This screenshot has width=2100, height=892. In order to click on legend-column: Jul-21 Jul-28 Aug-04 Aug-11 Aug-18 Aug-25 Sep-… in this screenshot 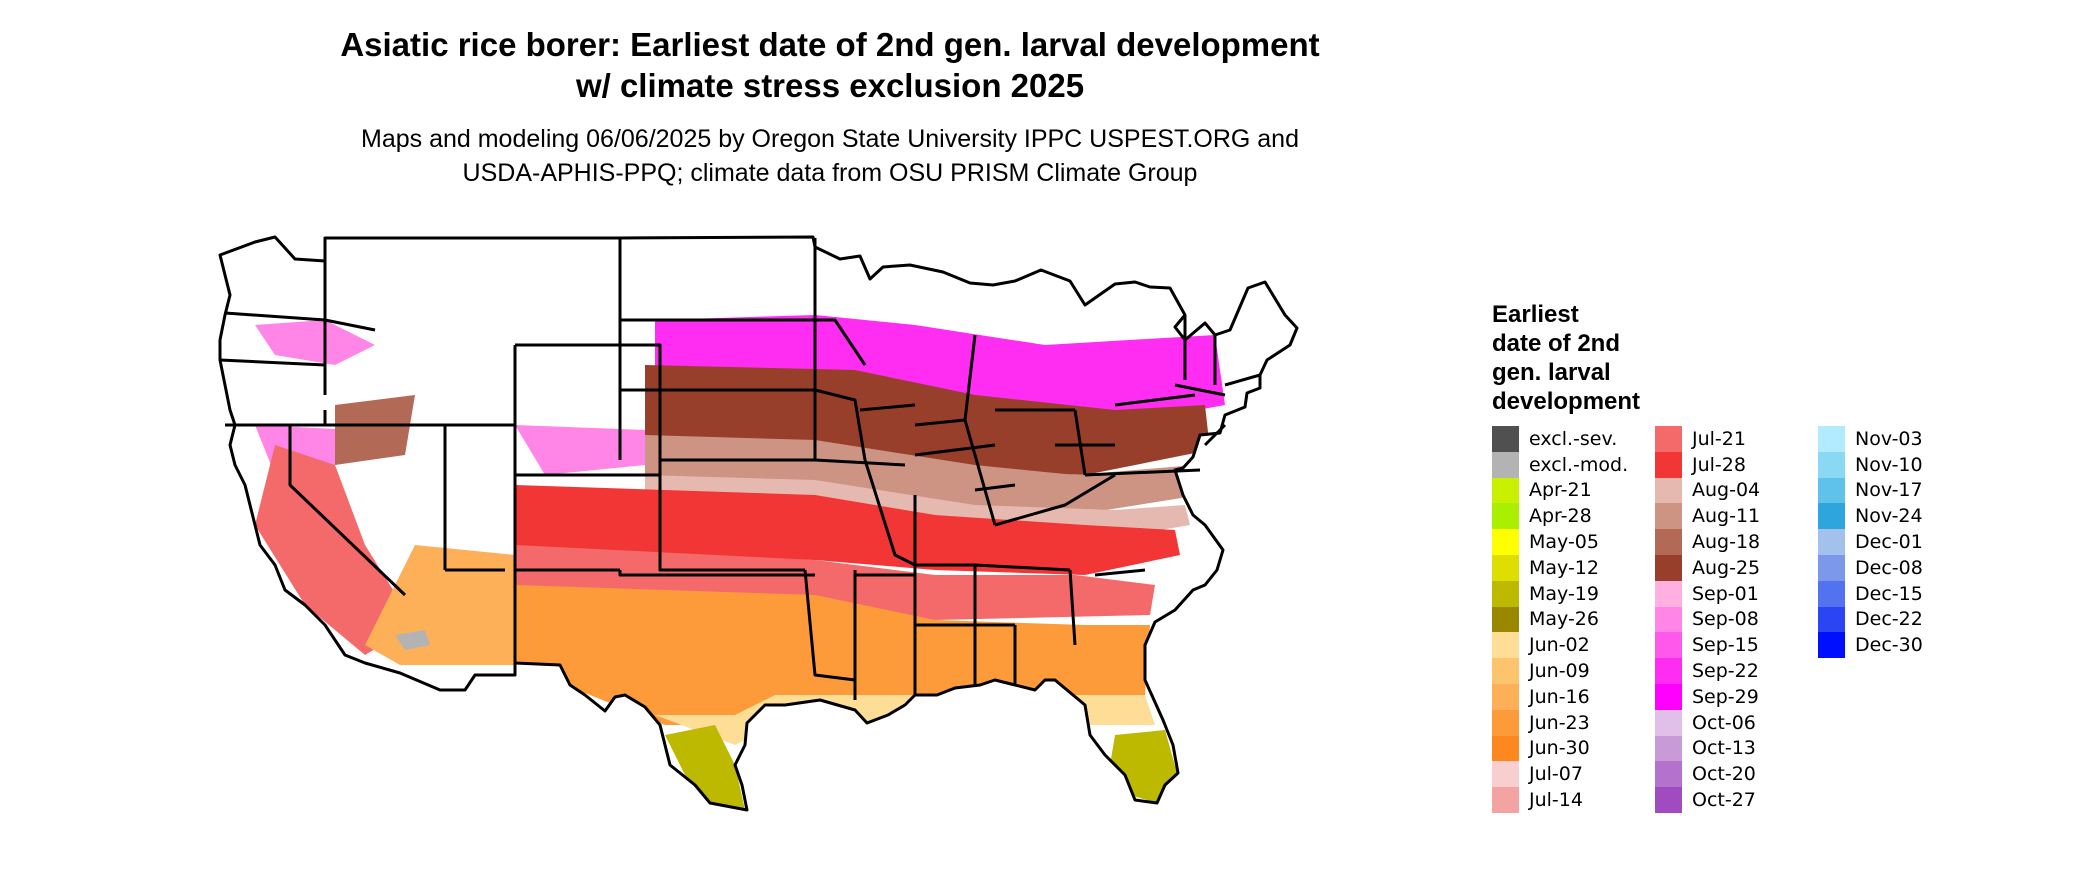, I will do `click(1736, 619)`.